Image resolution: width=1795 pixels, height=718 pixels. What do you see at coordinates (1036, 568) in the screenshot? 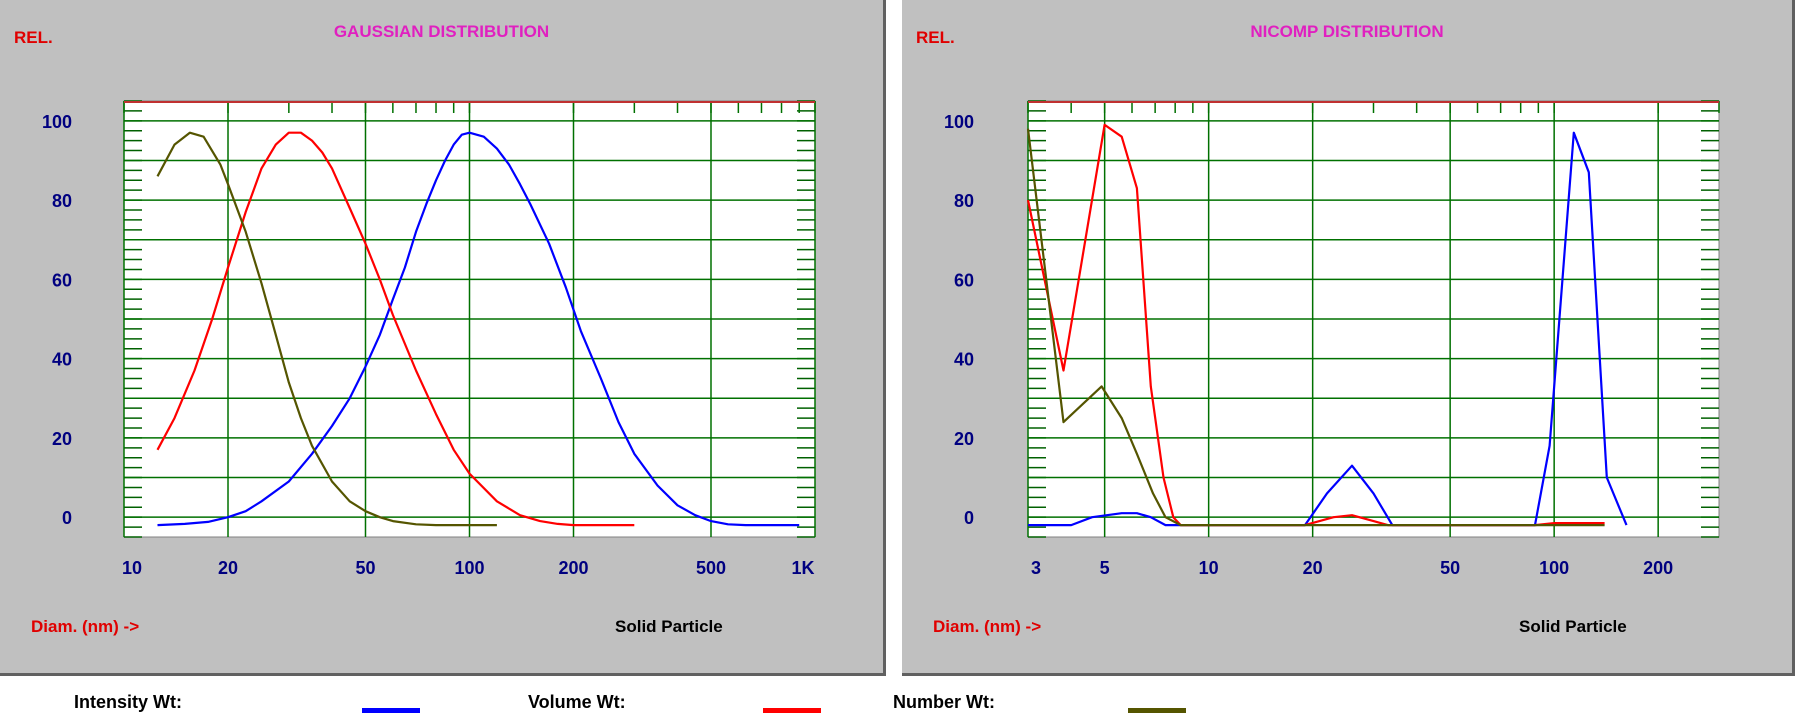
I see `x-tick-label: 3` at bounding box center [1036, 568].